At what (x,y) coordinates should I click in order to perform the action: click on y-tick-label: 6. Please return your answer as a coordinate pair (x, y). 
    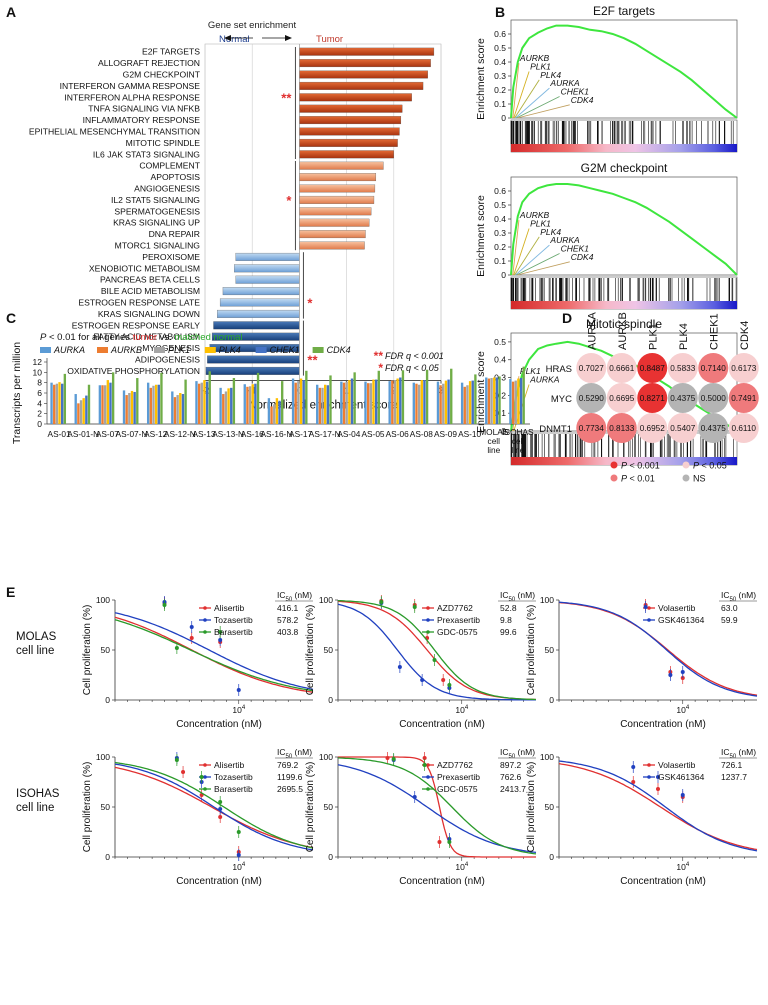
    Looking at the image, I should click on (39, 393).